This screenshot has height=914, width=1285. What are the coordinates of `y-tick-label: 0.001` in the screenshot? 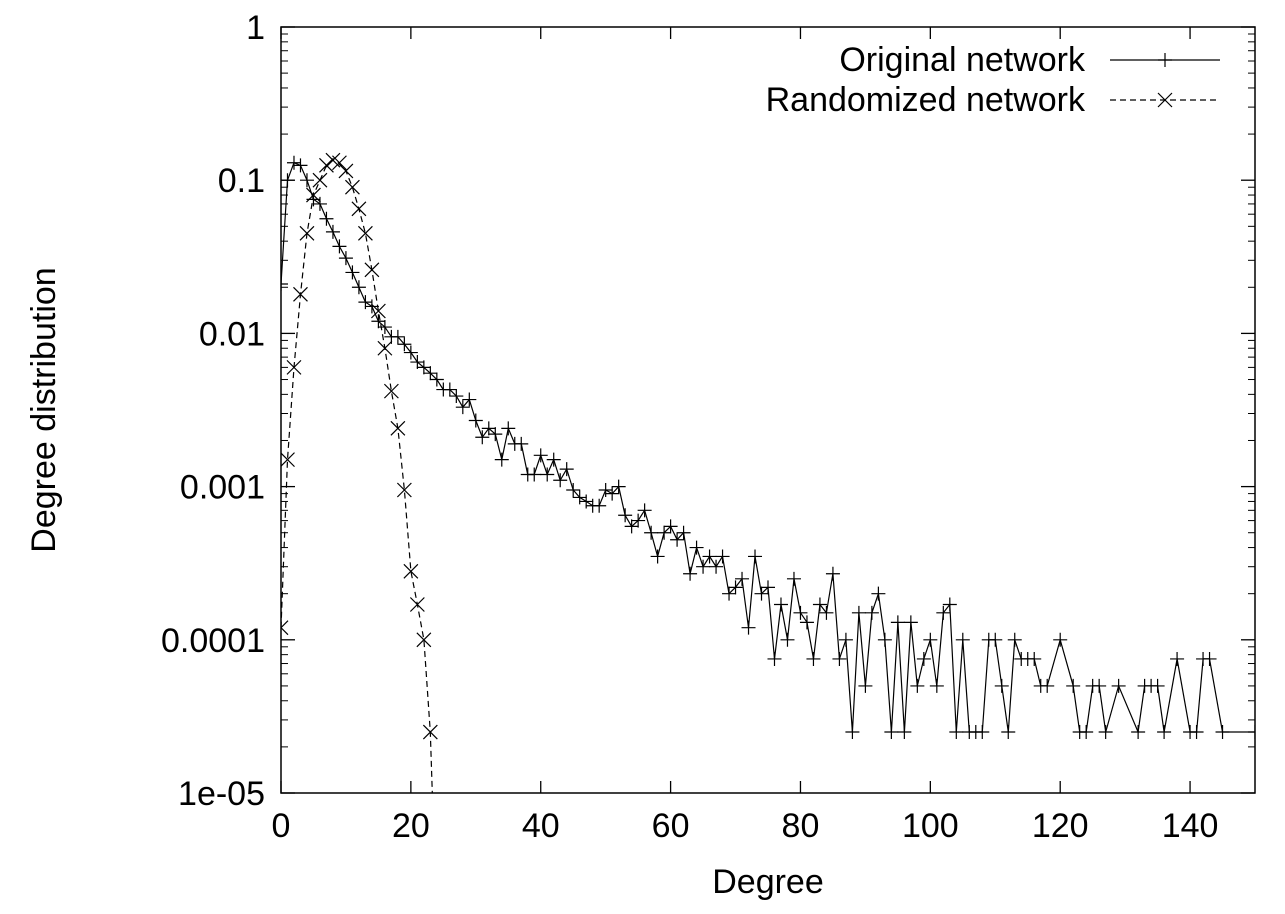 It's located at (222, 488).